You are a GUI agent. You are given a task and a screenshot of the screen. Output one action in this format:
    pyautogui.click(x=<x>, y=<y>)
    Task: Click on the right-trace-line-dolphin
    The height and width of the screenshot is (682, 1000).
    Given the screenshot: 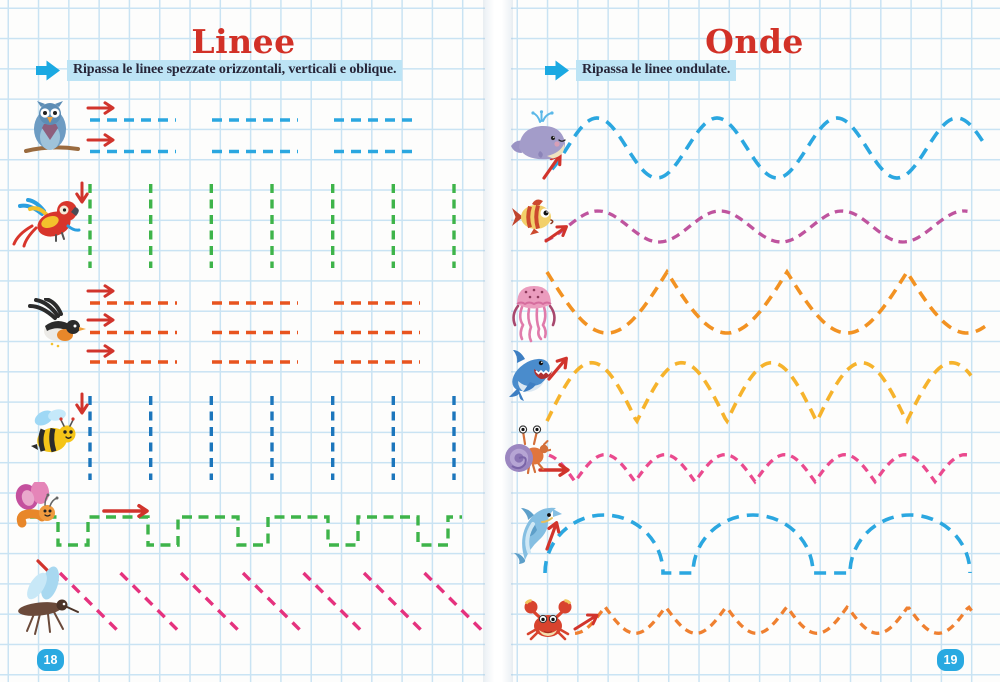 What is the action you would take?
    pyautogui.click(x=757, y=544)
    